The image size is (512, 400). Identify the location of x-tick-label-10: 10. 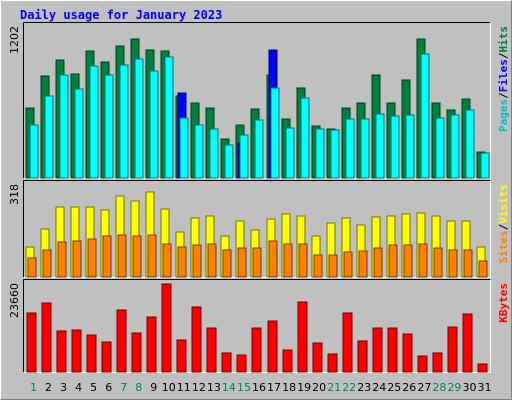
(169, 387).